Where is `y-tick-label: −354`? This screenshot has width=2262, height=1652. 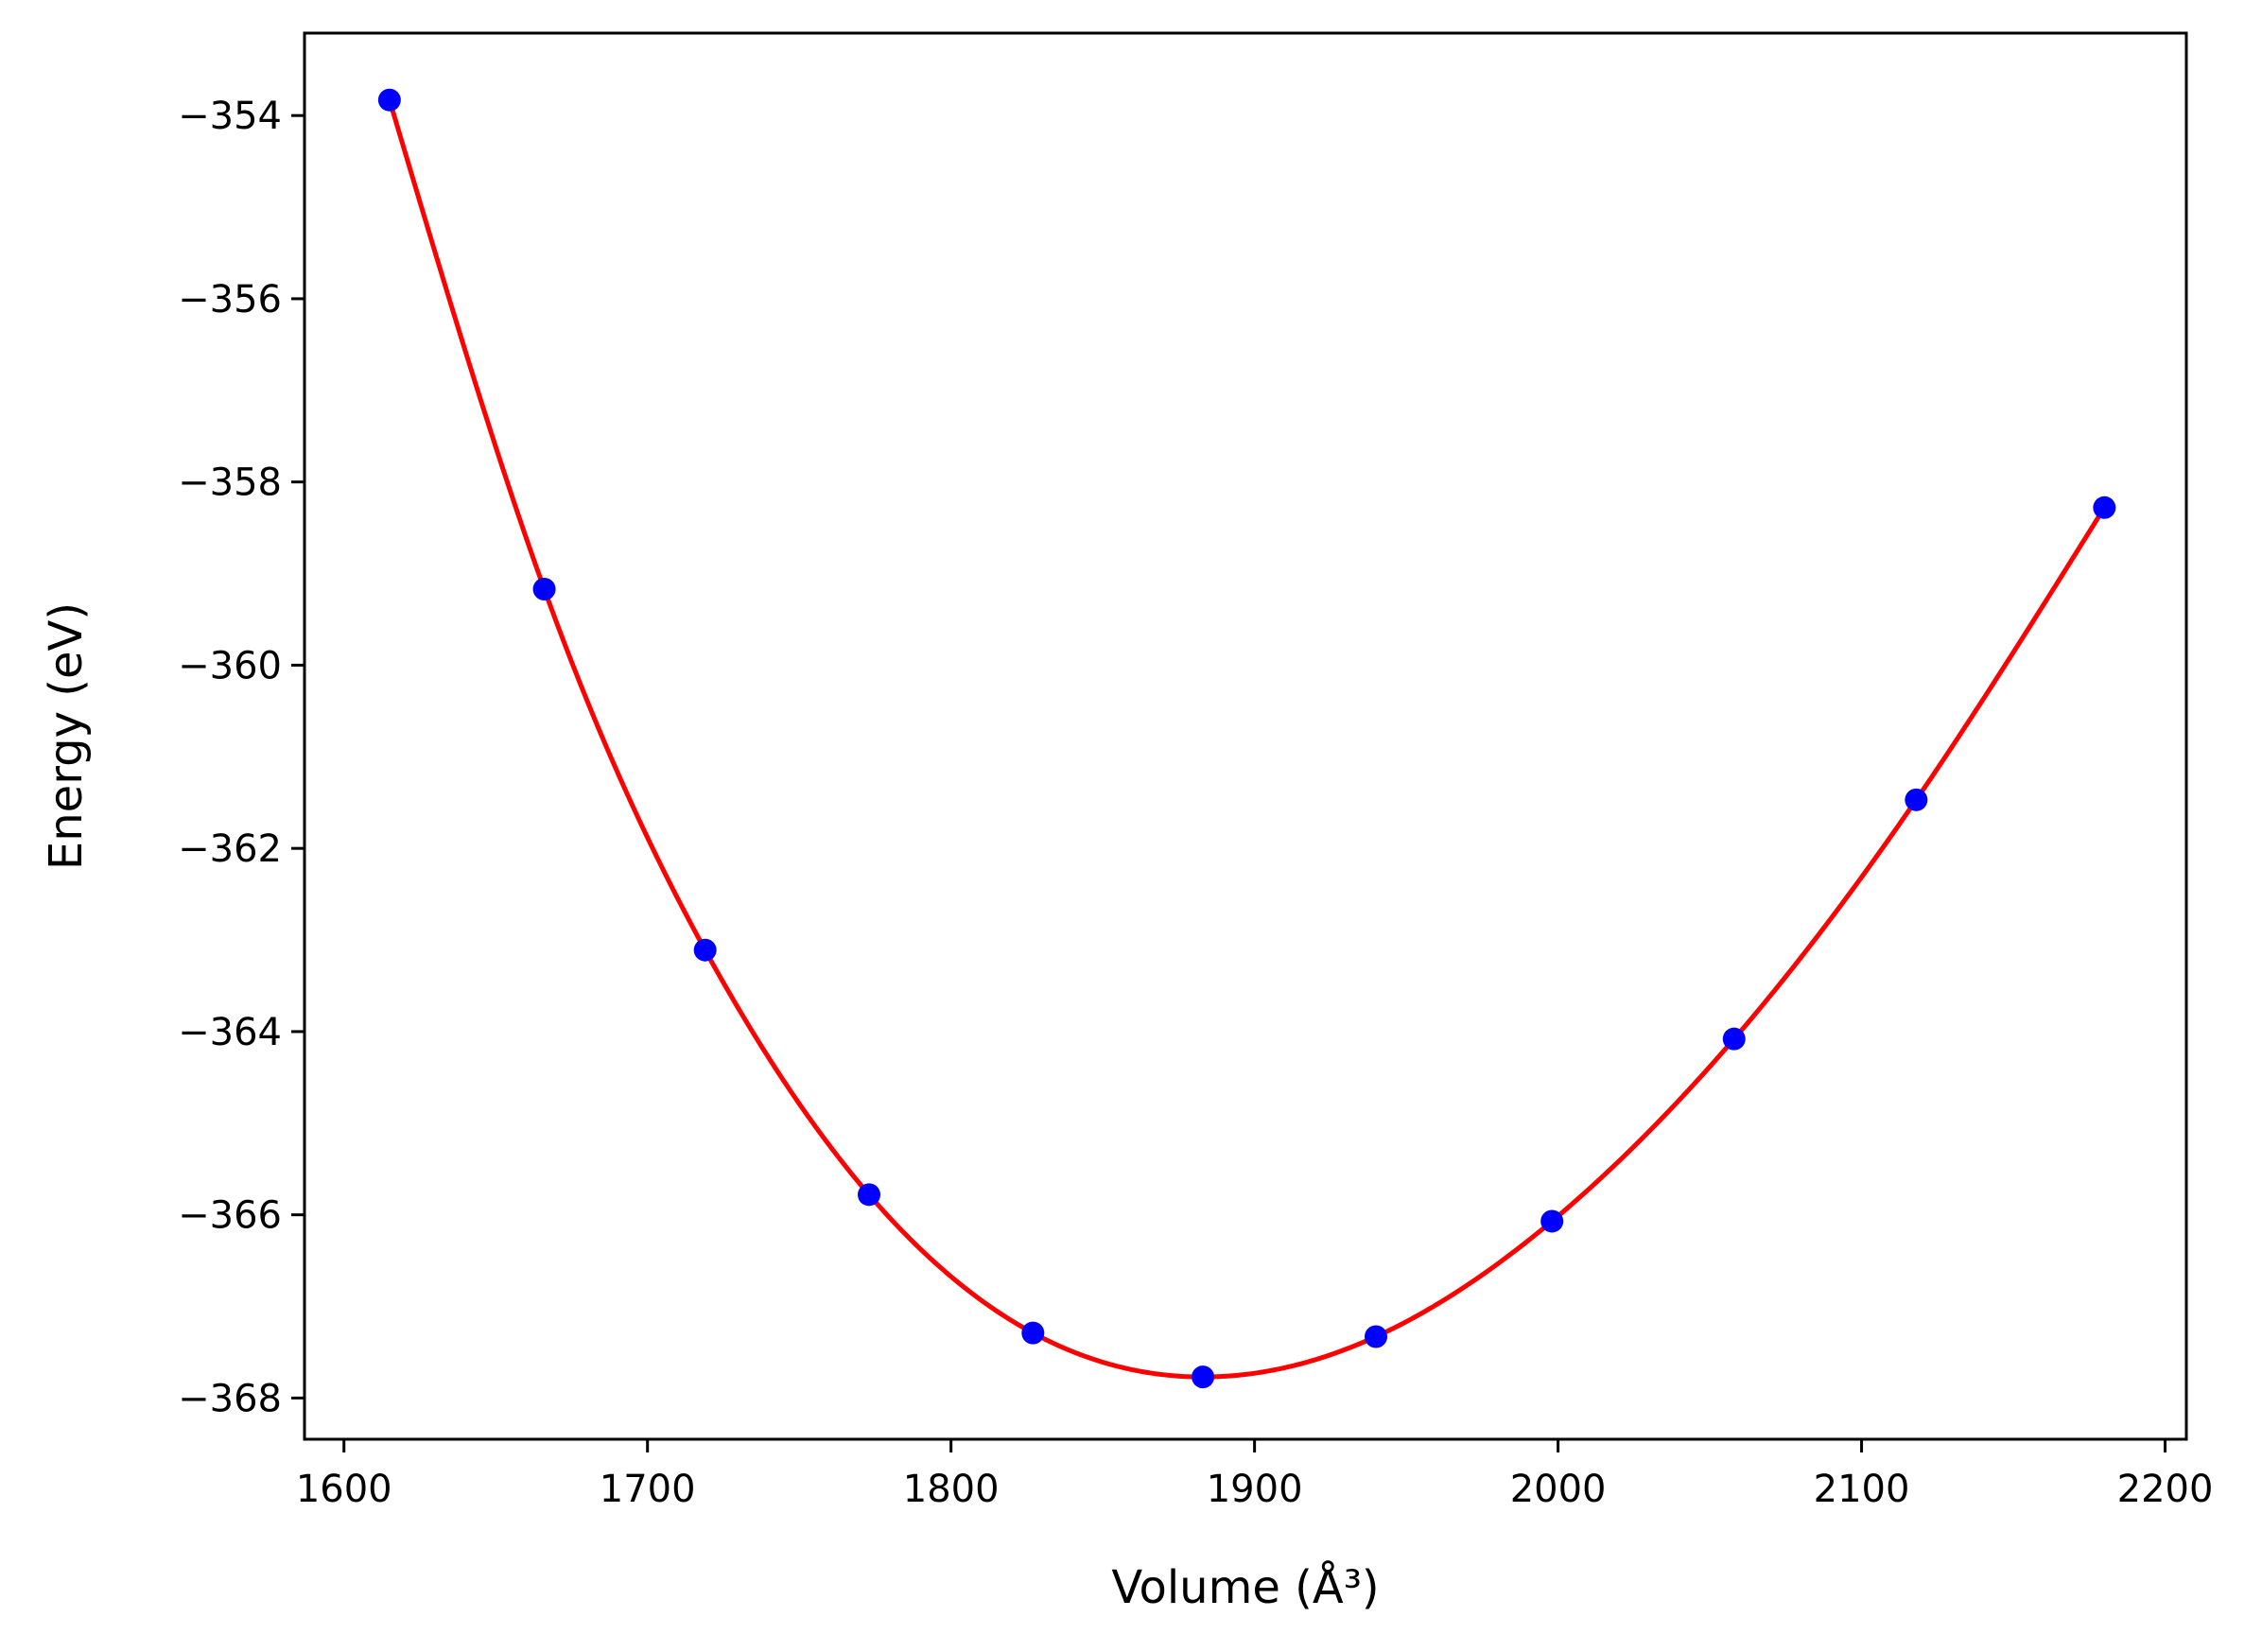 y-tick-label: −354 is located at coordinates (230, 117).